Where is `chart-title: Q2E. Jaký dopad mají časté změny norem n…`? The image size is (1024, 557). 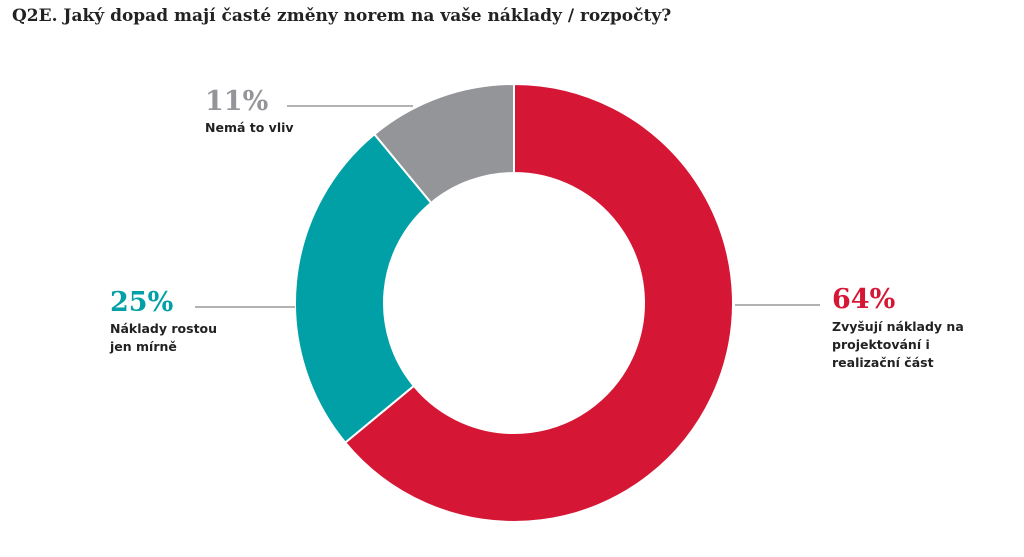 chart-title: Q2E. Jaký dopad mají časté změny norem n… is located at coordinates (342, 16).